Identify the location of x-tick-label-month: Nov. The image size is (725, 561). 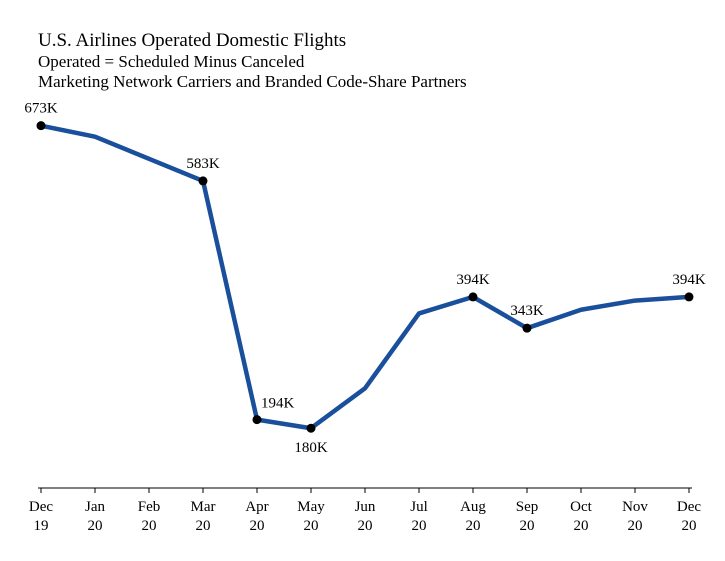
(635, 507).